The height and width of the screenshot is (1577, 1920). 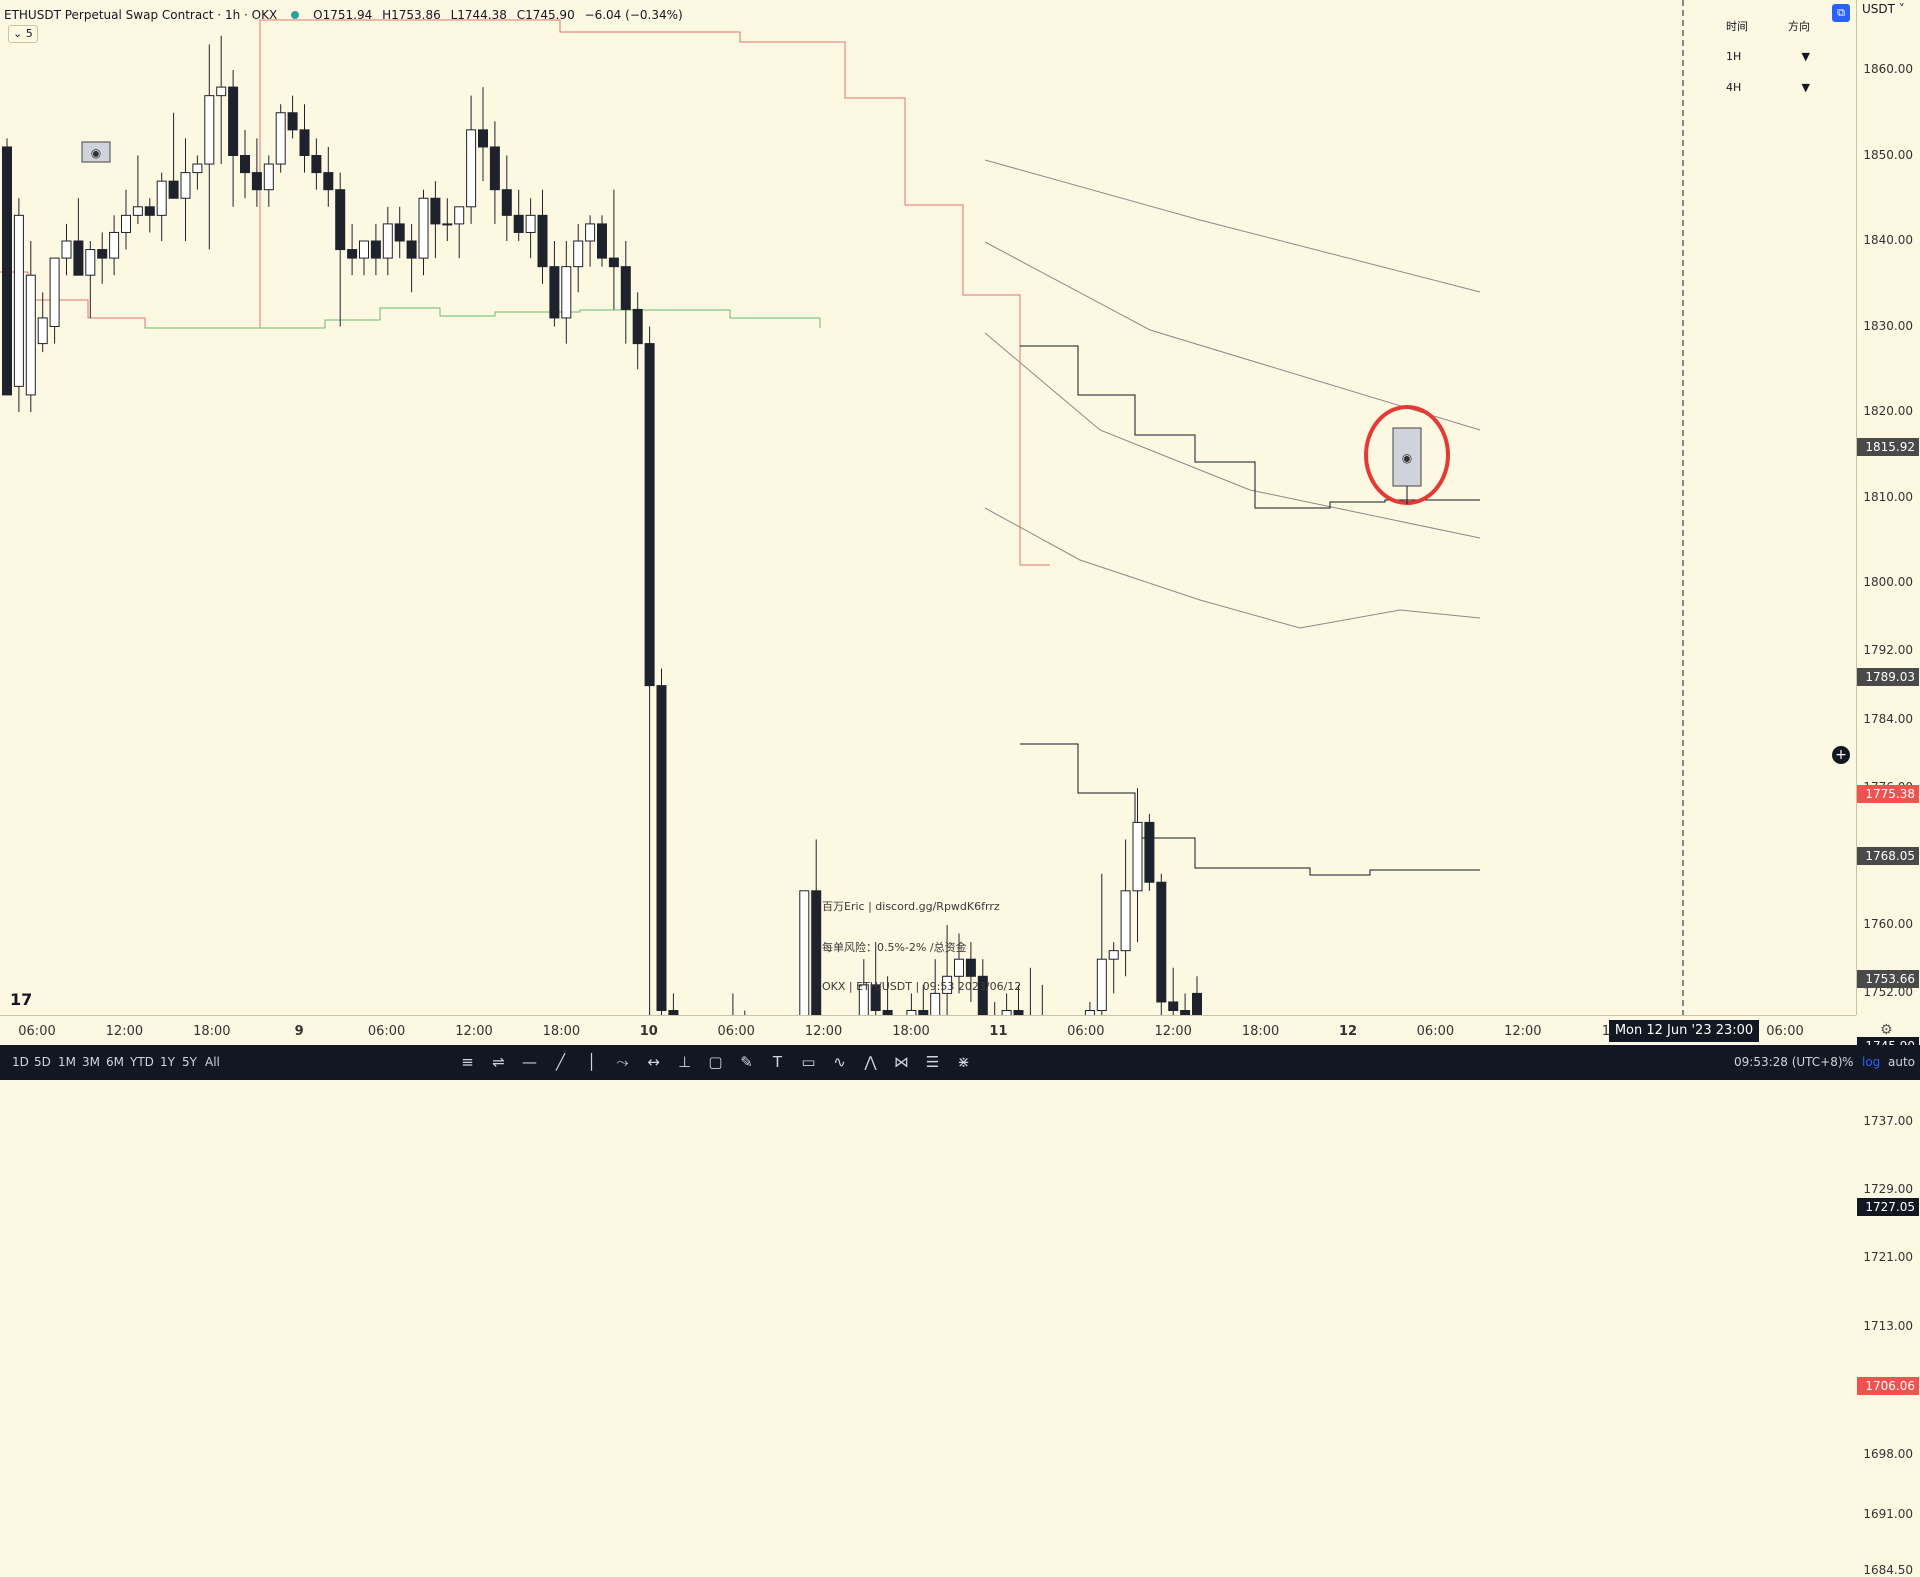 I want to click on table-row: 4H ▼, so click(x=1760, y=87).